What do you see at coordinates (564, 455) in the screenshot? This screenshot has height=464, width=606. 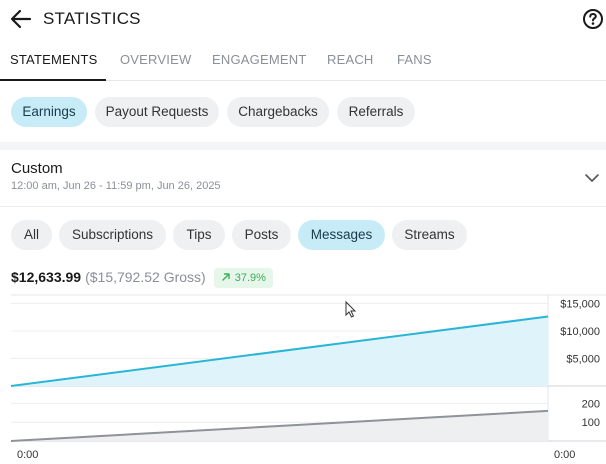 I see `x-tick-label-end: 0:00` at bounding box center [564, 455].